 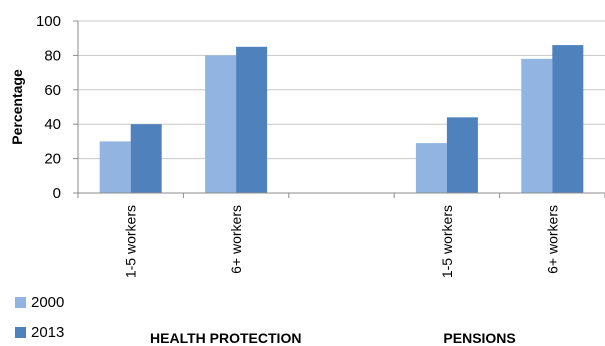 What do you see at coordinates (48, 21) in the screenshot?
I see `y-tick-100: 100` at bounding box center [48, 21].